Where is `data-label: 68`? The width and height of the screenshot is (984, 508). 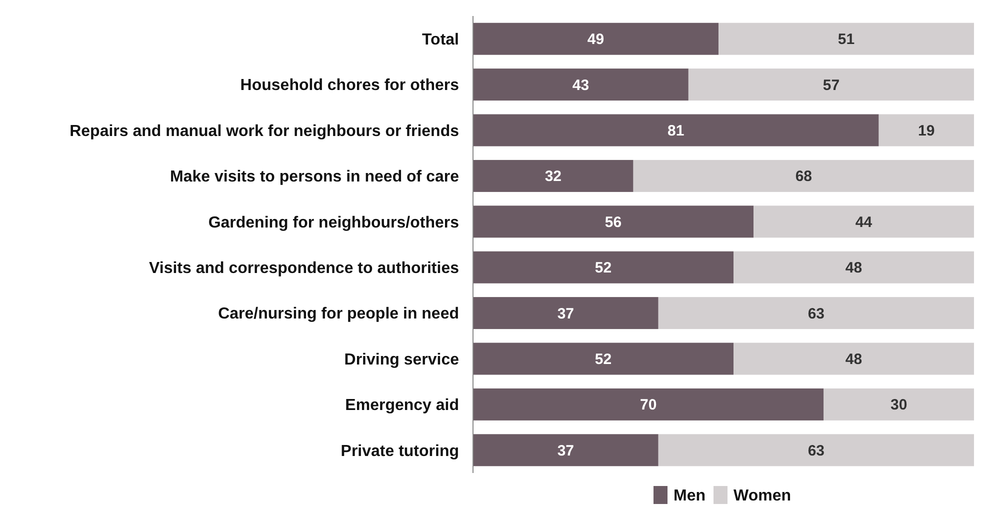
data-label: 68 is located at coordinates (803, 177).